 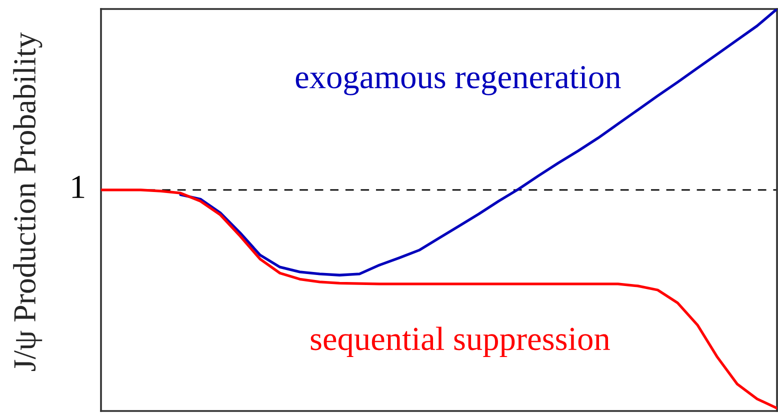 What do you see at coordinates (460, 341) in the screenshot?
I see `series-label: sequential suppression` at bounding box center [460, 341].